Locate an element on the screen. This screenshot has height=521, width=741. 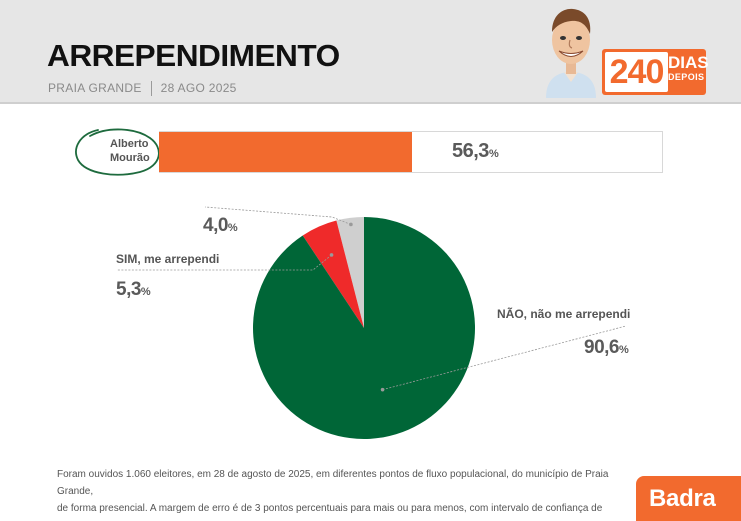
pie-label-no: NÃO, não me arrependi is located at coordinates (564, 314).